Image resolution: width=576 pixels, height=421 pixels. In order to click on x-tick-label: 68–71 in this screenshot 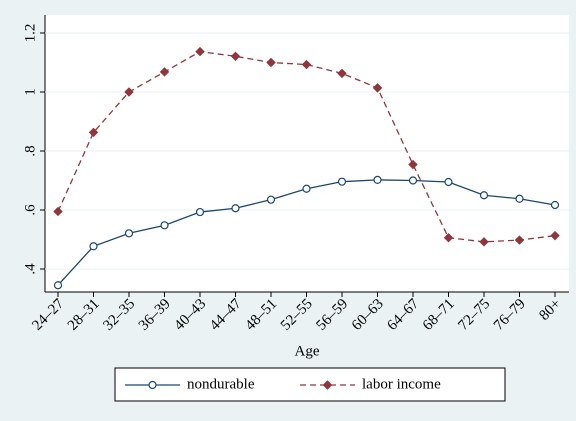, I will do `click(439, 315)`.